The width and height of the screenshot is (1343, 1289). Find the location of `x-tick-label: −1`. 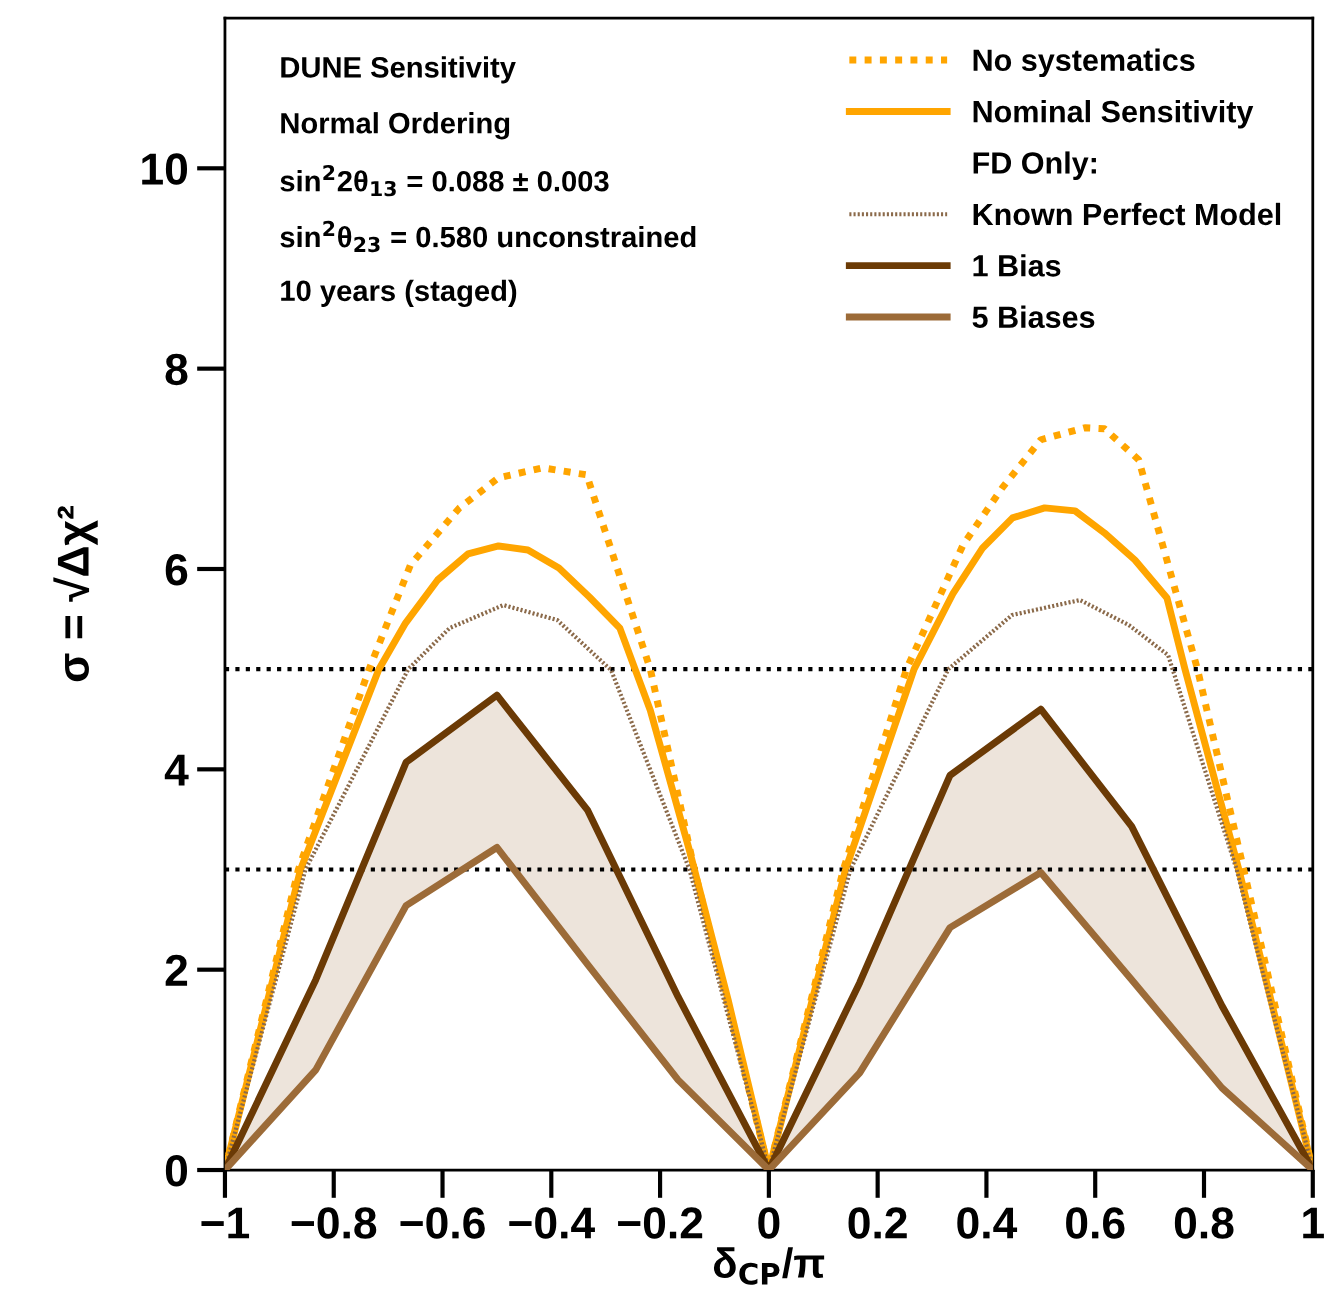

x-tick-label: −1 is located at coordinates (225, 1223).